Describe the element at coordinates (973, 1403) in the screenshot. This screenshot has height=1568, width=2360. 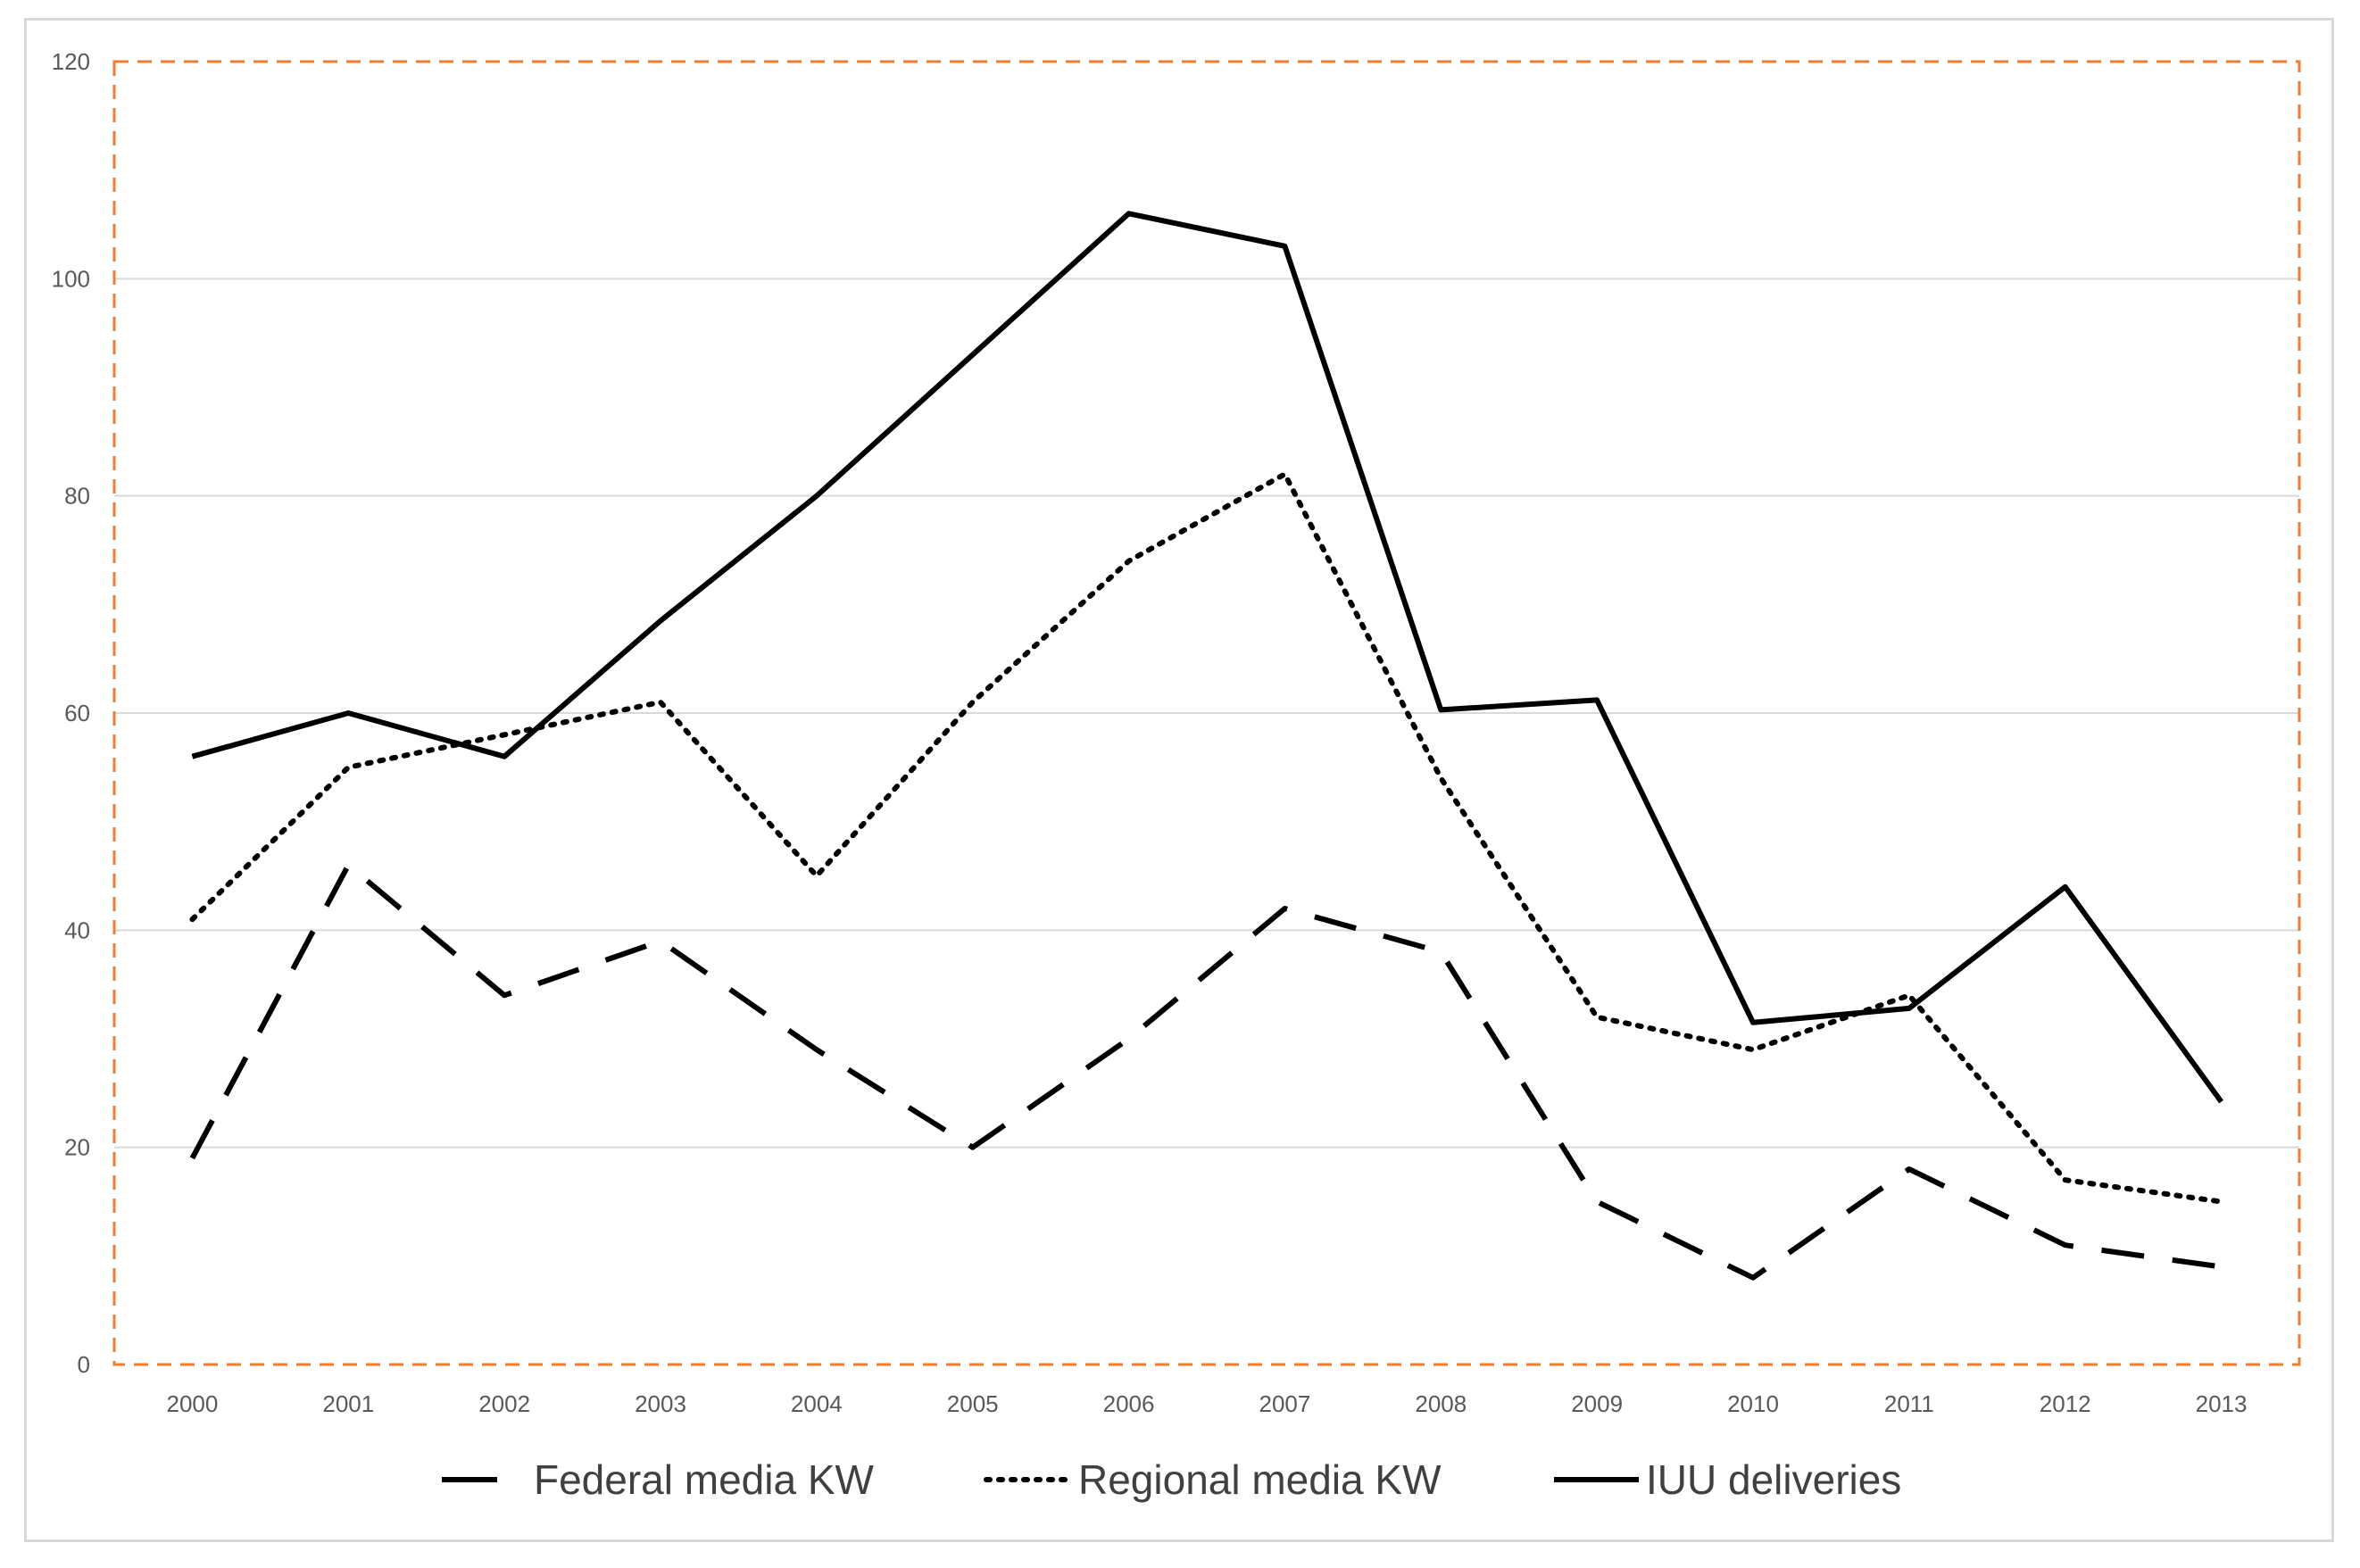
I see `x-tick-label: 2005` at that location.